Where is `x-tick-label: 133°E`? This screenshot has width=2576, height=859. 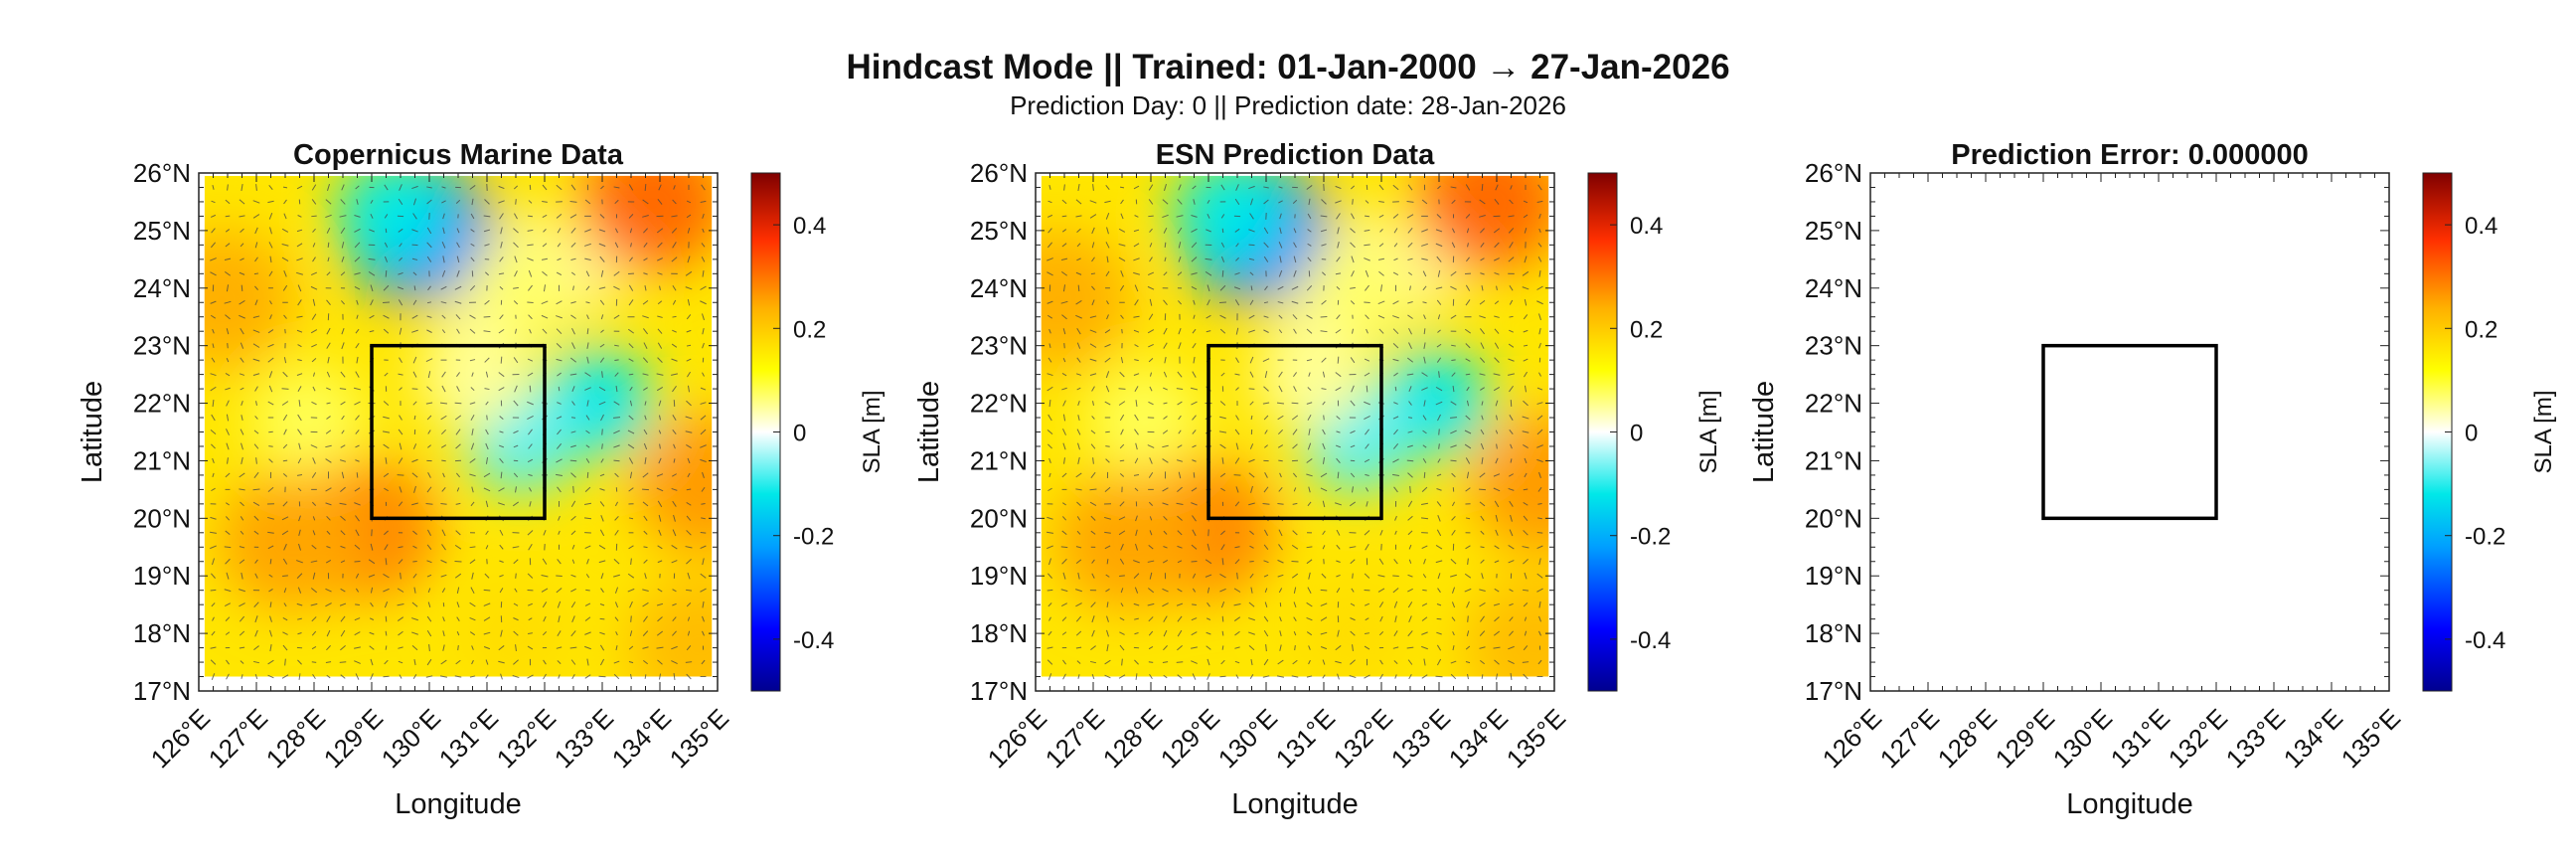 x-tick-label: 133°E is located at coordinates (1421, 738).